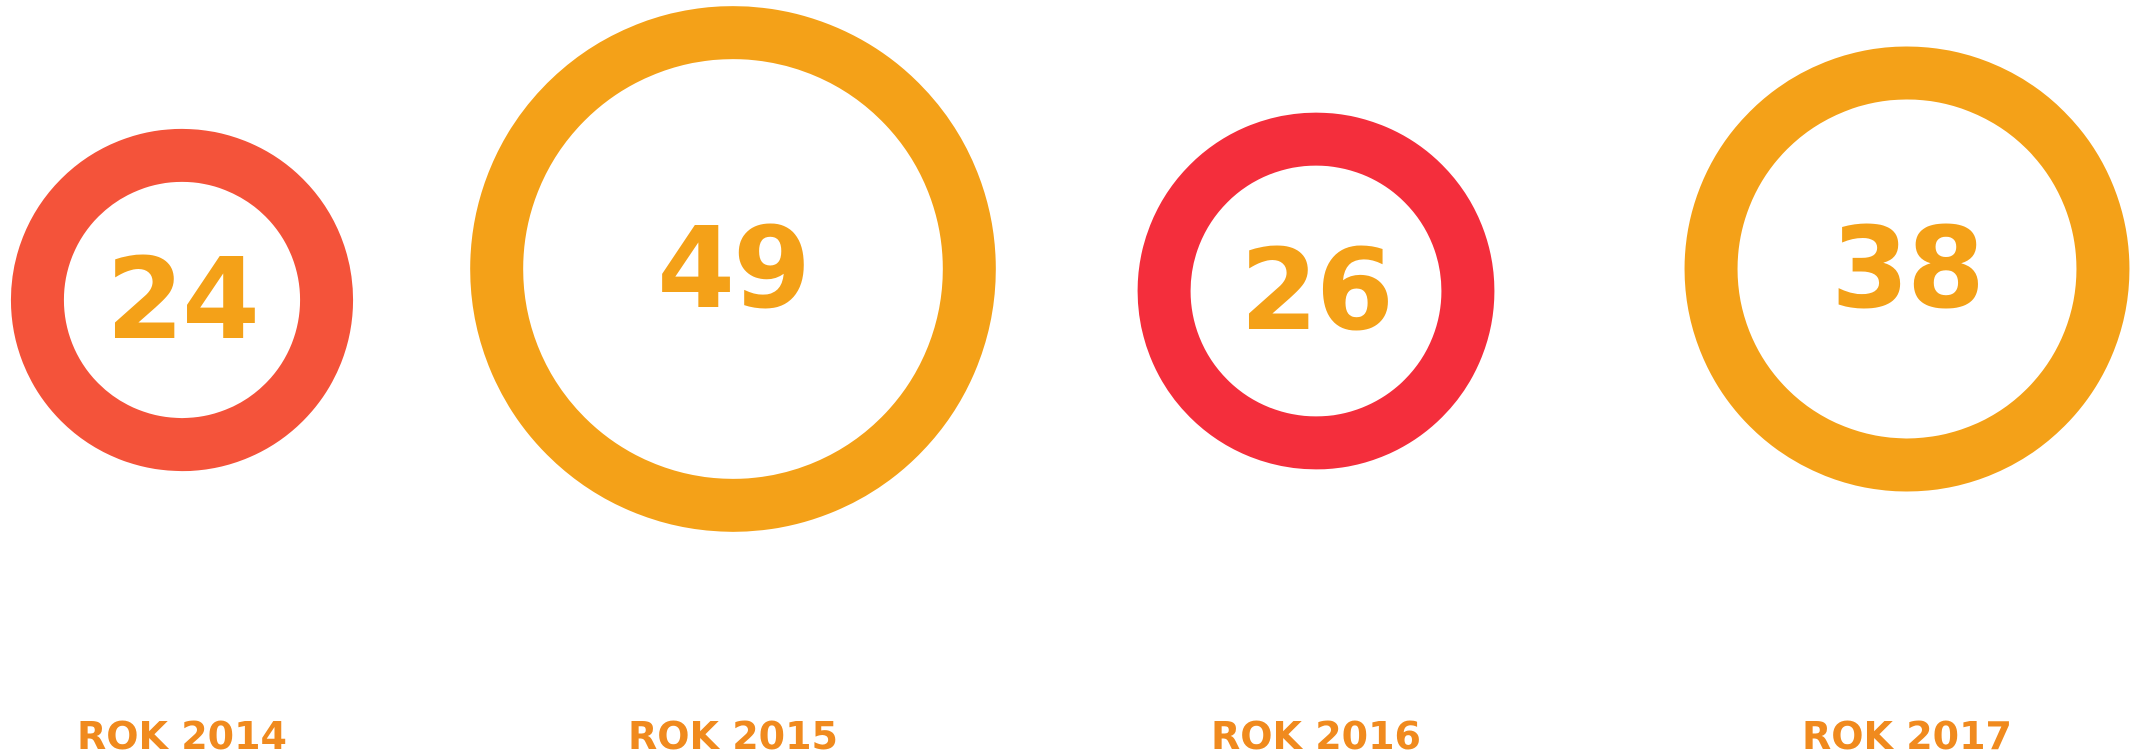 The height and width of the screenshot is (755, 2149). I want to click on year-label: ROK 2016, so click(1316, 734).